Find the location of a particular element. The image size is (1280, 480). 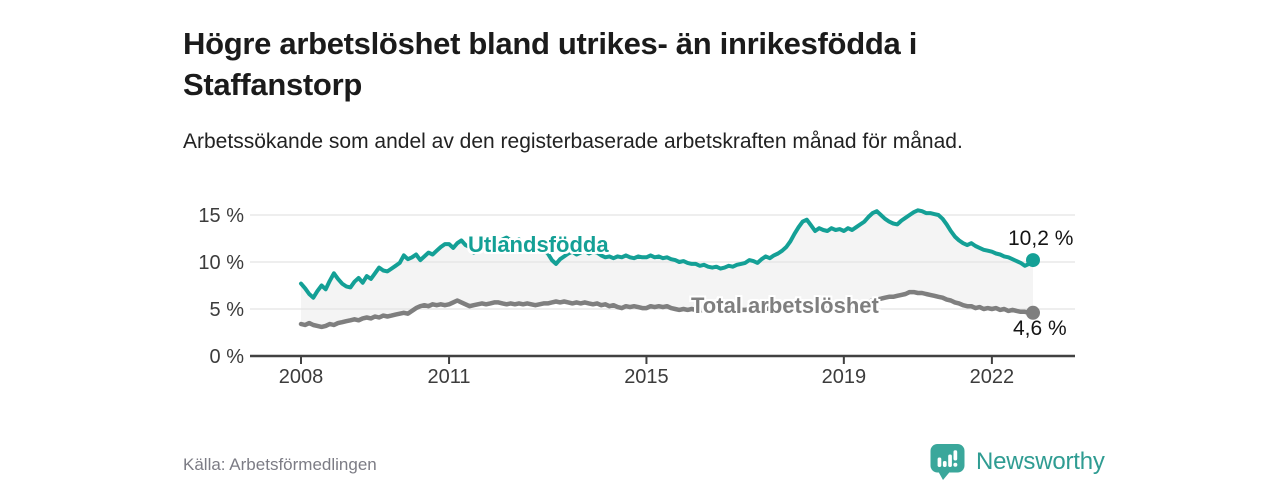

svg-text: 10 % is located at coordinates (221, 263).